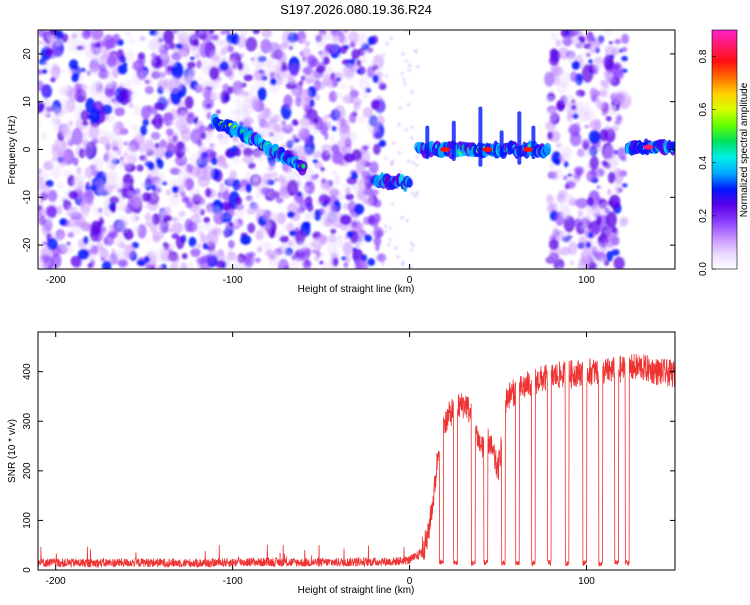  What do you see at coordinates (27, 570) in the screenshot?
I see `snr-y-tick-label: 0` at bounding box center [27, 570].